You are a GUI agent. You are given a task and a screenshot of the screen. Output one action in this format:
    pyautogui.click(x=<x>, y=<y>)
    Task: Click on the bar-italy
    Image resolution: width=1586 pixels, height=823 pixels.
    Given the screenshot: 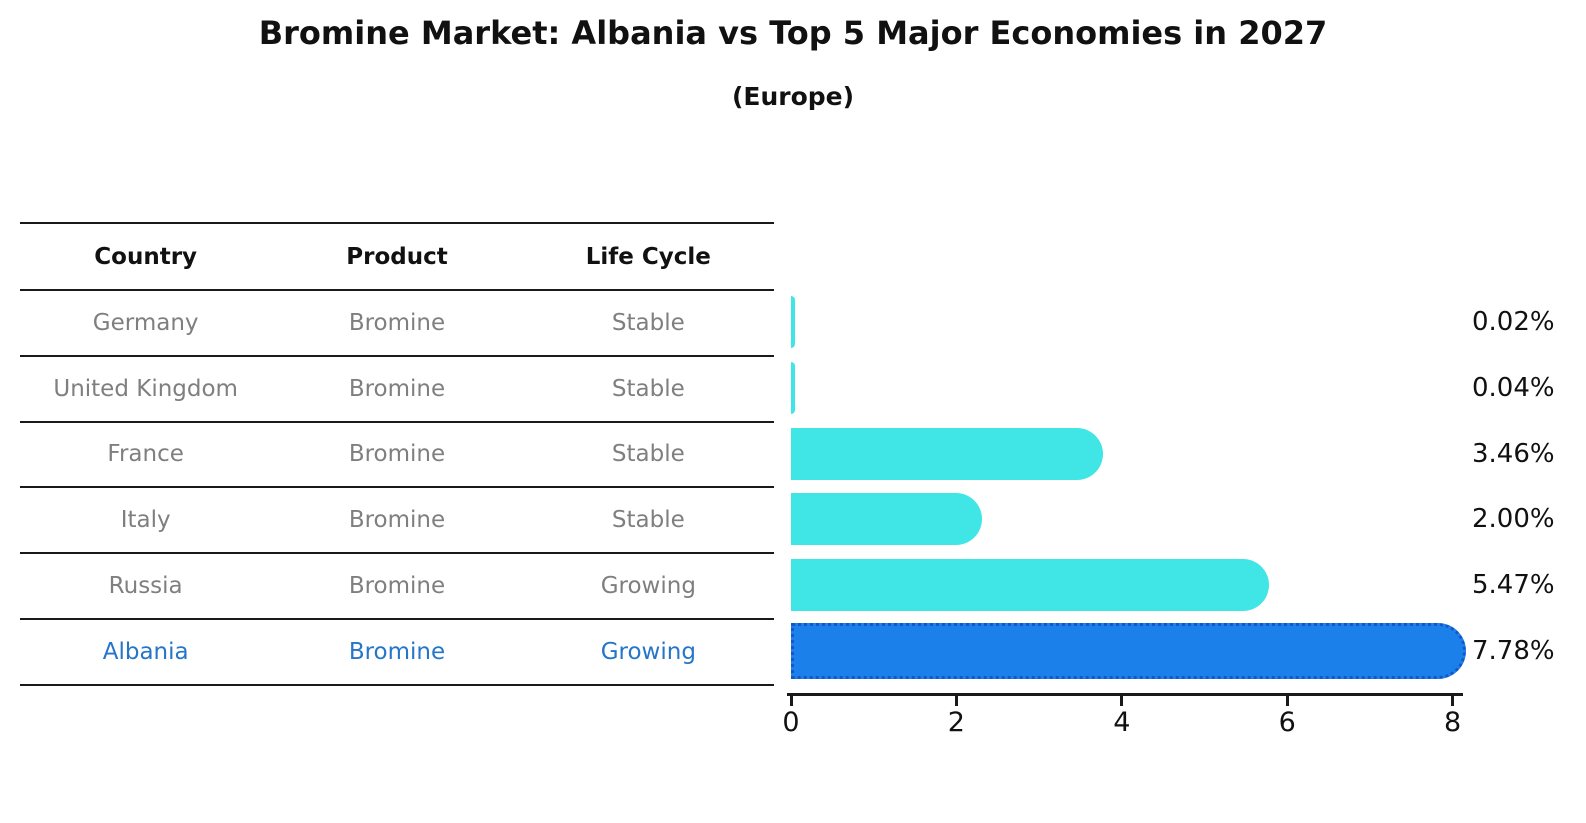 What is the action you would take?
    pyautogui.click(x=887, y=519)
    